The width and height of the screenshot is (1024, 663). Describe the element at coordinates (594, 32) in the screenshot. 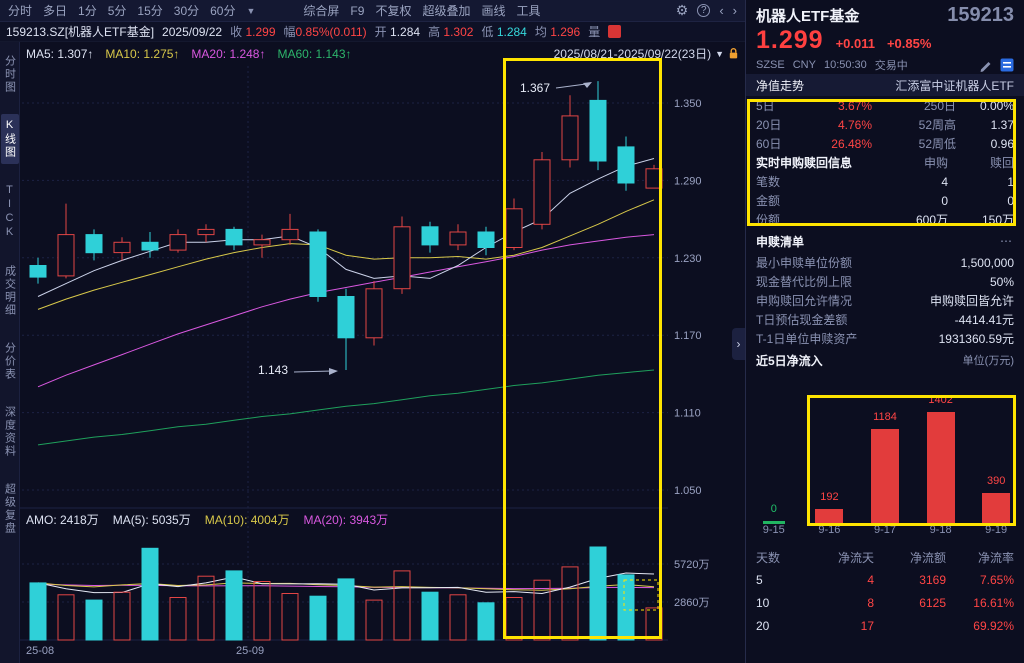

I see `volume-field-label: 量` at that location.